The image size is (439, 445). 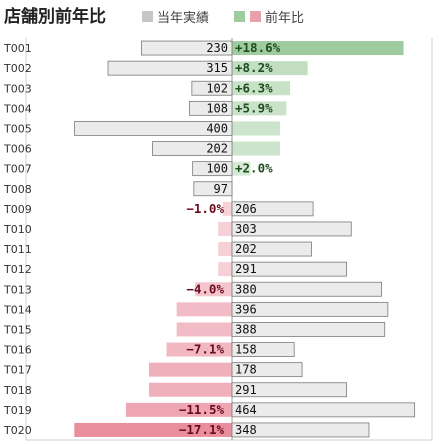 What do you see at coordinates (217, 68) in the screenshot?
I see `actual-value-label: 315` at bounding box center [217, 68].